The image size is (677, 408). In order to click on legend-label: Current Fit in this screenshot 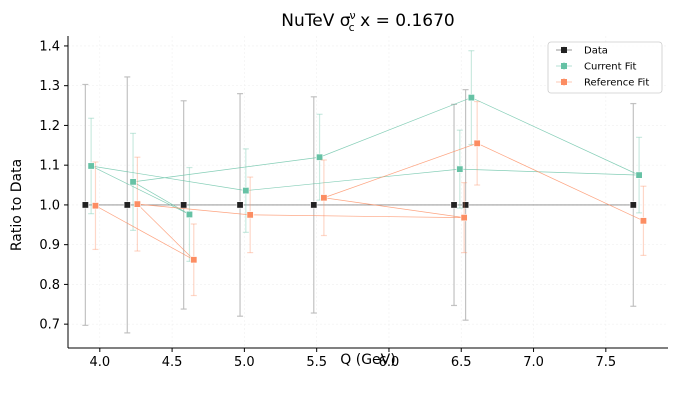, I will do `click(610, 67)`.